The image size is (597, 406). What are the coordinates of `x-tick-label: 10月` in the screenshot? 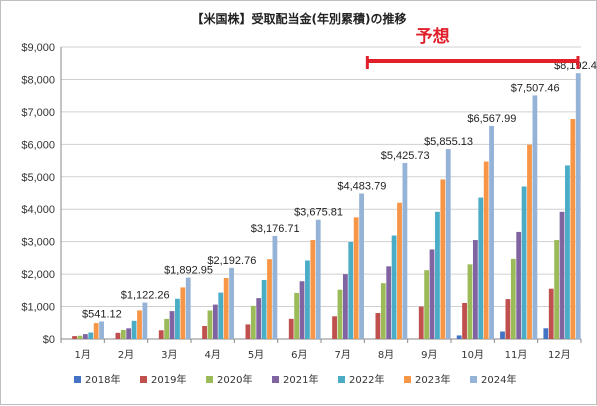 It's located at (472, 355).